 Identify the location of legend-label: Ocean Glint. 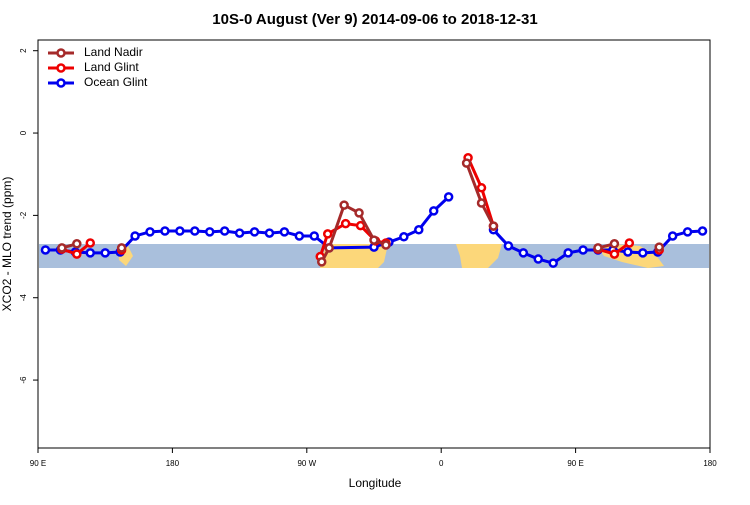
(116, 82).